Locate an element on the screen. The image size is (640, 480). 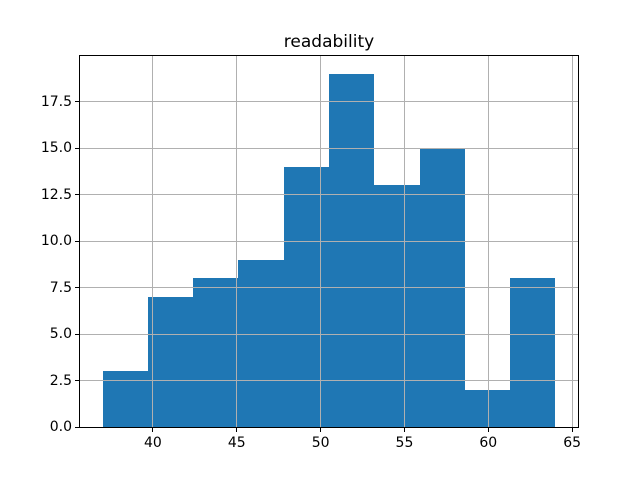
y-tick-label: 7.5 is located at coordinates (60, 287).